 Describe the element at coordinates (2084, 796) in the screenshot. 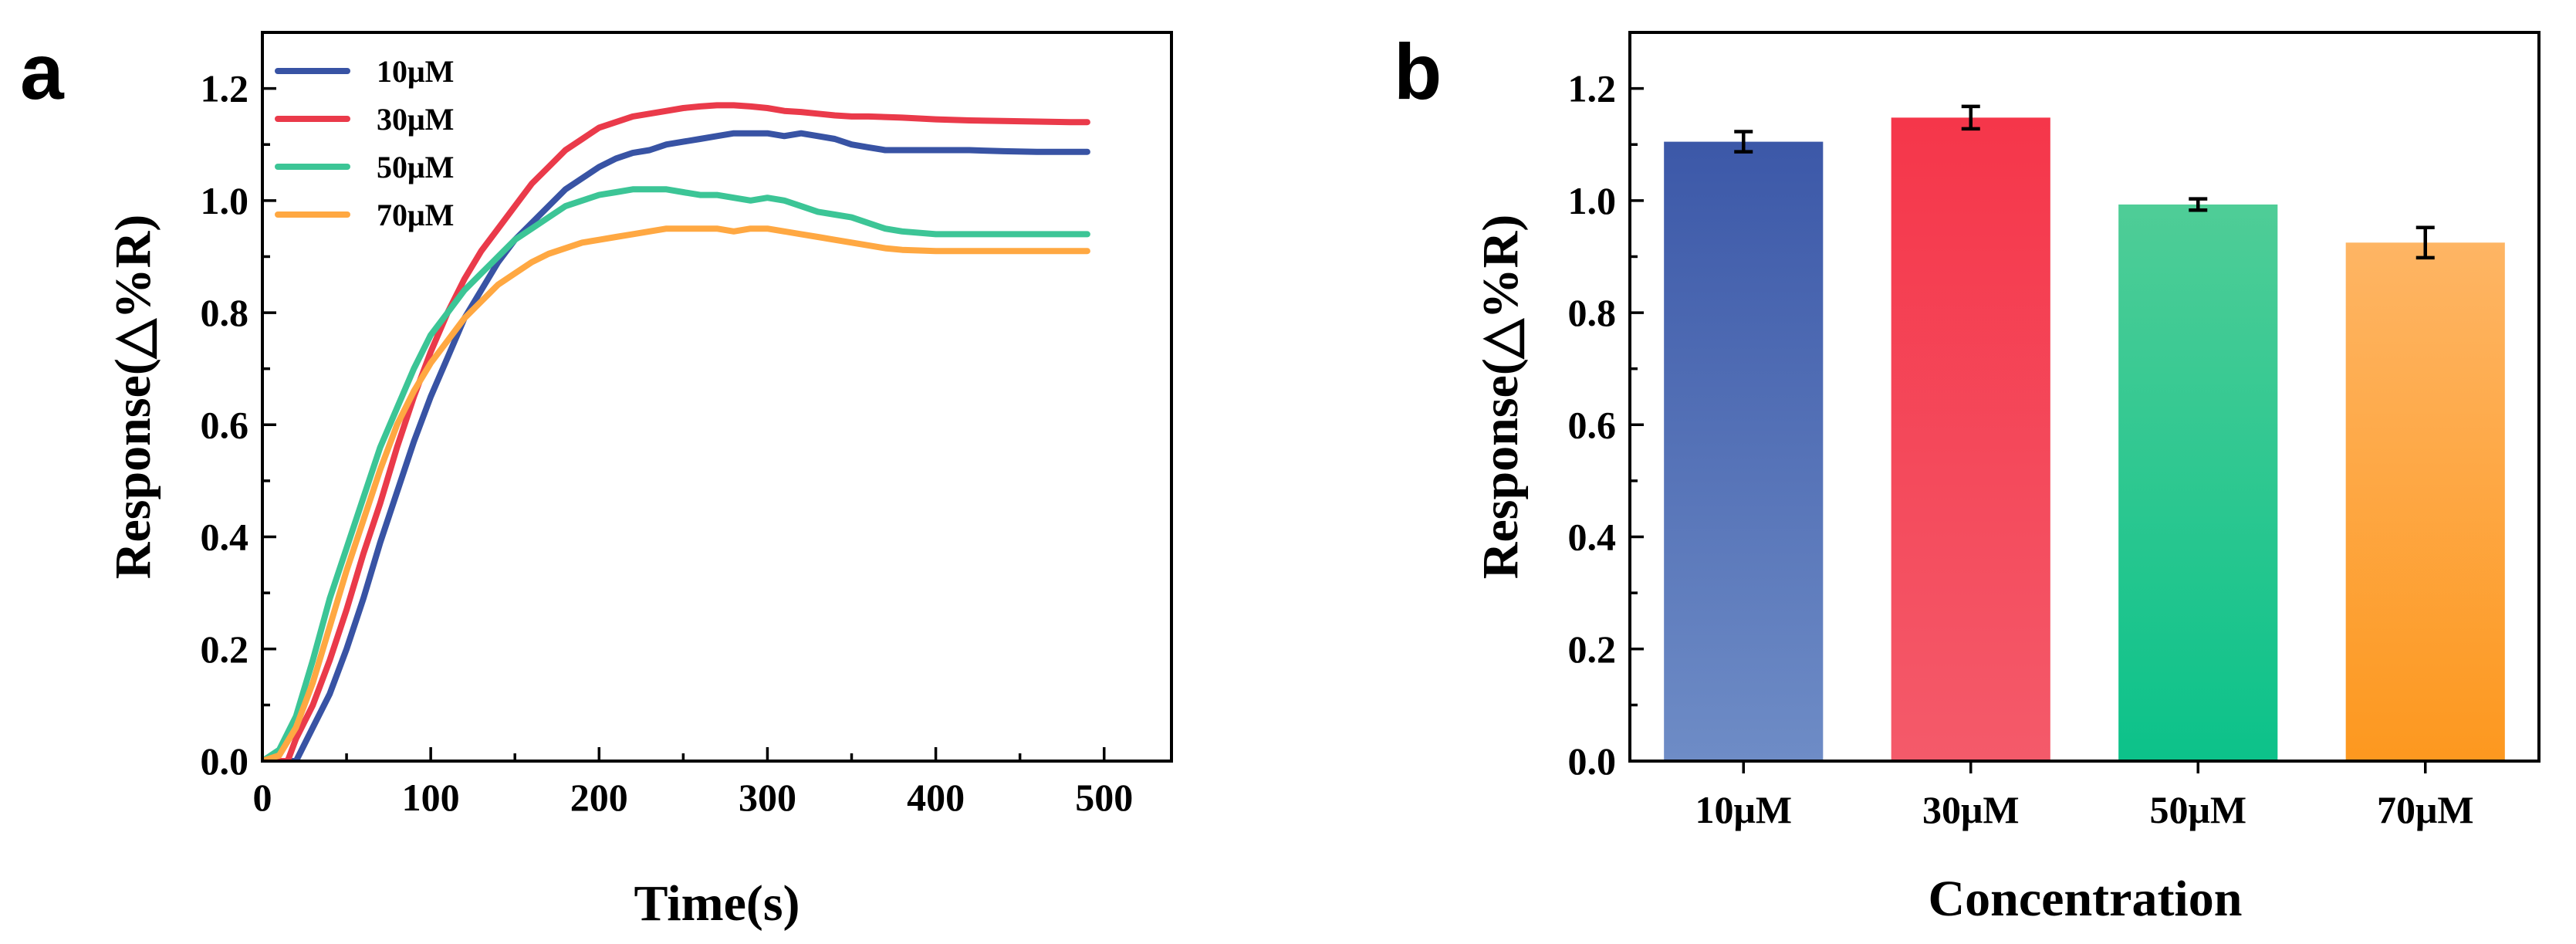

I see `panel-b-x-axis: 10μM 30μM 50μM 70μM` at that location.